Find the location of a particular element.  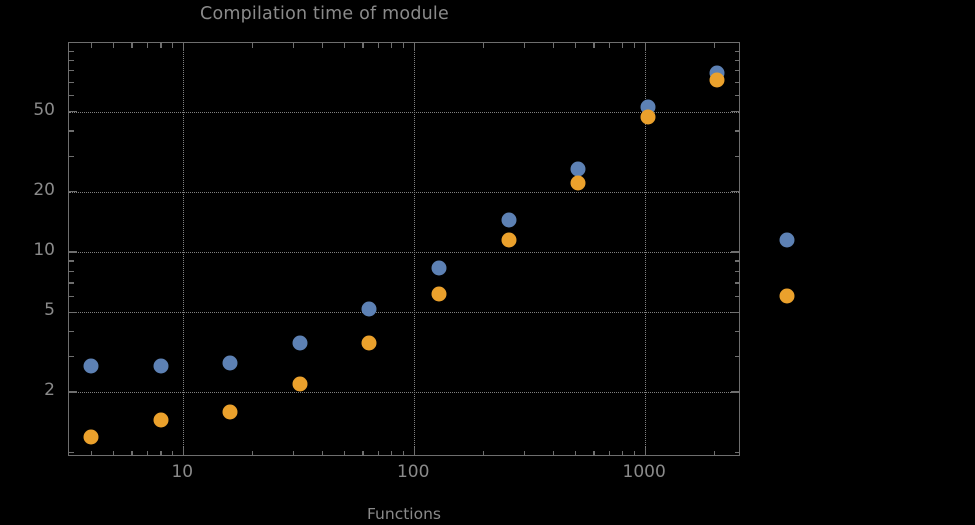

x-axis-tick-label: 10 is located at coordinates (182, 472).